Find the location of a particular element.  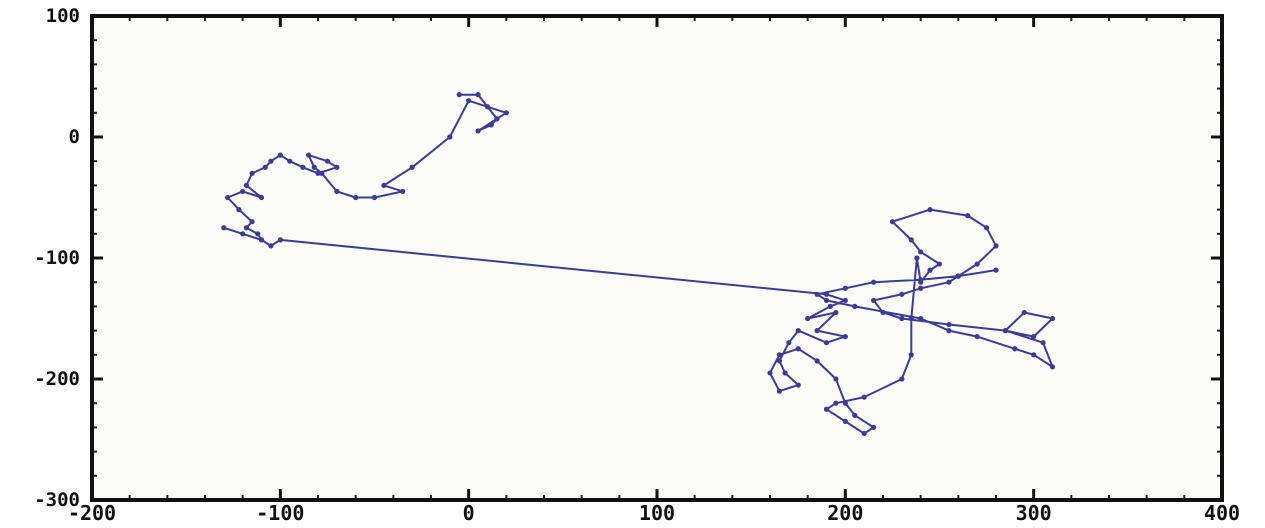

x-tick-label: 0 is located at coordinates (469, 512).